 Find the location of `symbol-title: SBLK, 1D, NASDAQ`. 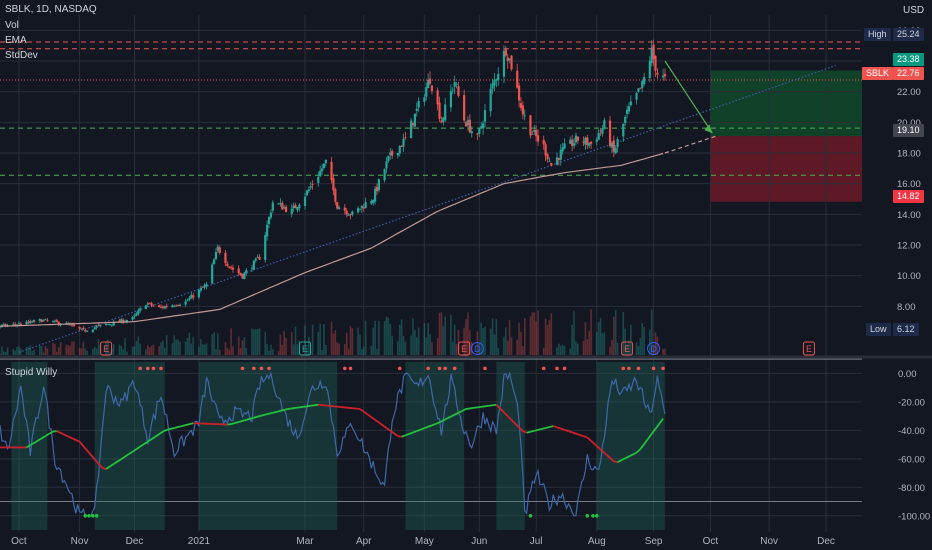

symbol-title: SBLK, 1D, NASDAQ is located at coordinates (51, 9).